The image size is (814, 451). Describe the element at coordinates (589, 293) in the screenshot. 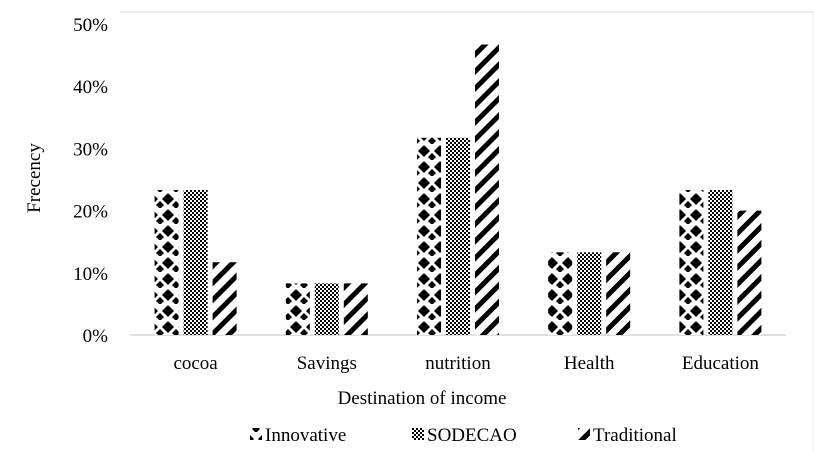

I see `bar-sodecao-health` at that location.